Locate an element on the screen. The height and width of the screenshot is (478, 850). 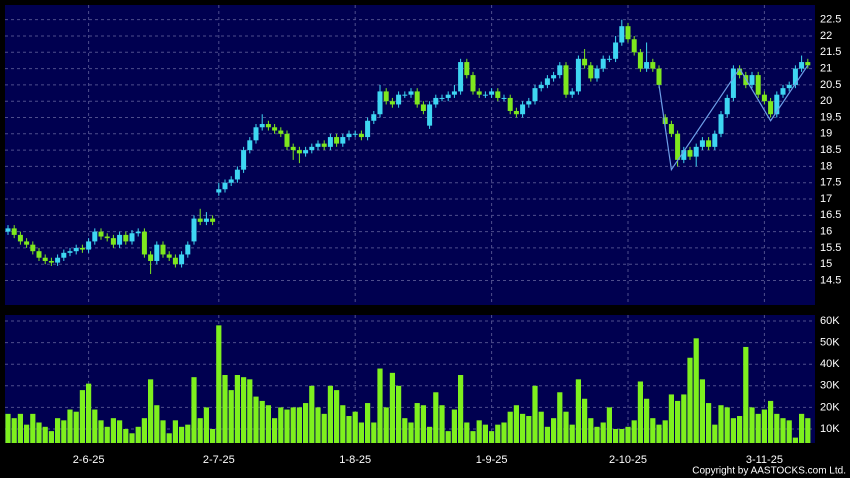
y-tick-label: 20 is located at coordinates (826, 101).